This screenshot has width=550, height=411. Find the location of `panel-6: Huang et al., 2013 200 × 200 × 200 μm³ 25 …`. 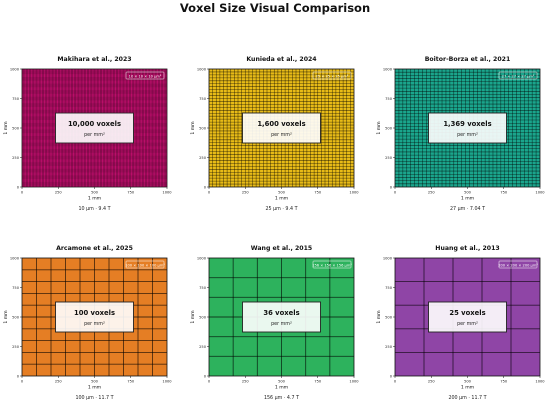

panel-6: Huang et al., 2013 200 × 200 × 200 μm³ 25 … is located at coordinates (460, 323).